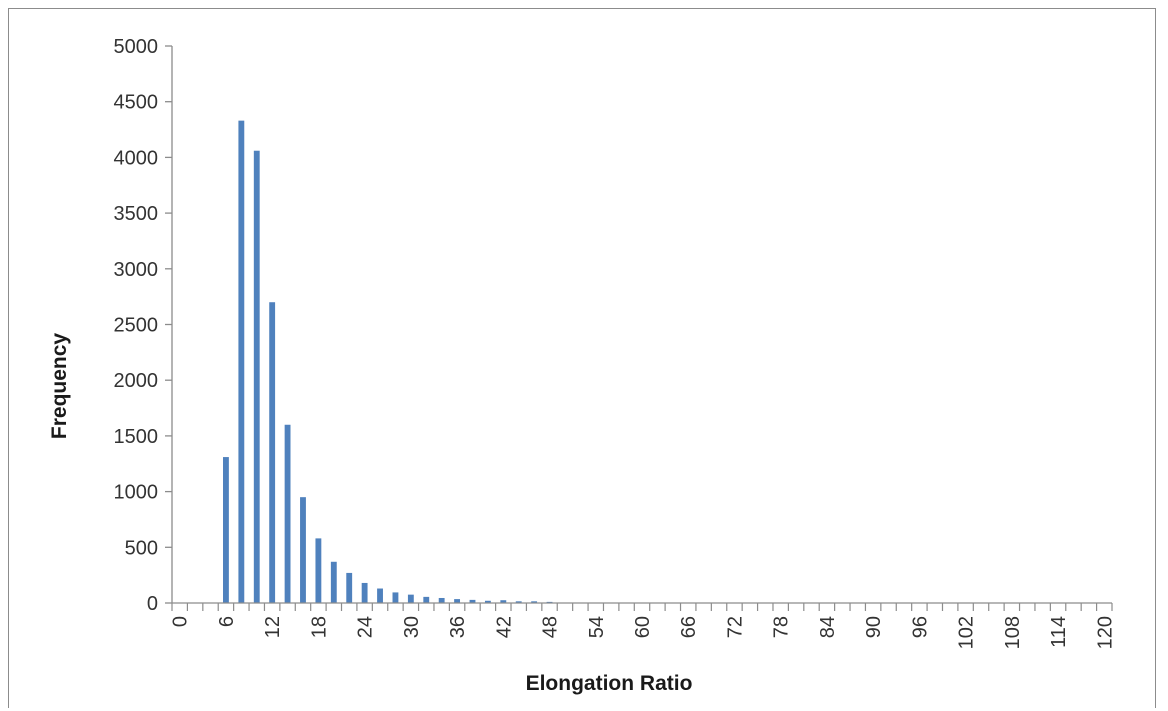  Describe the element at coordinates (136, 158) in the screenshot. I see `y-tick-label: 4000` at that location.